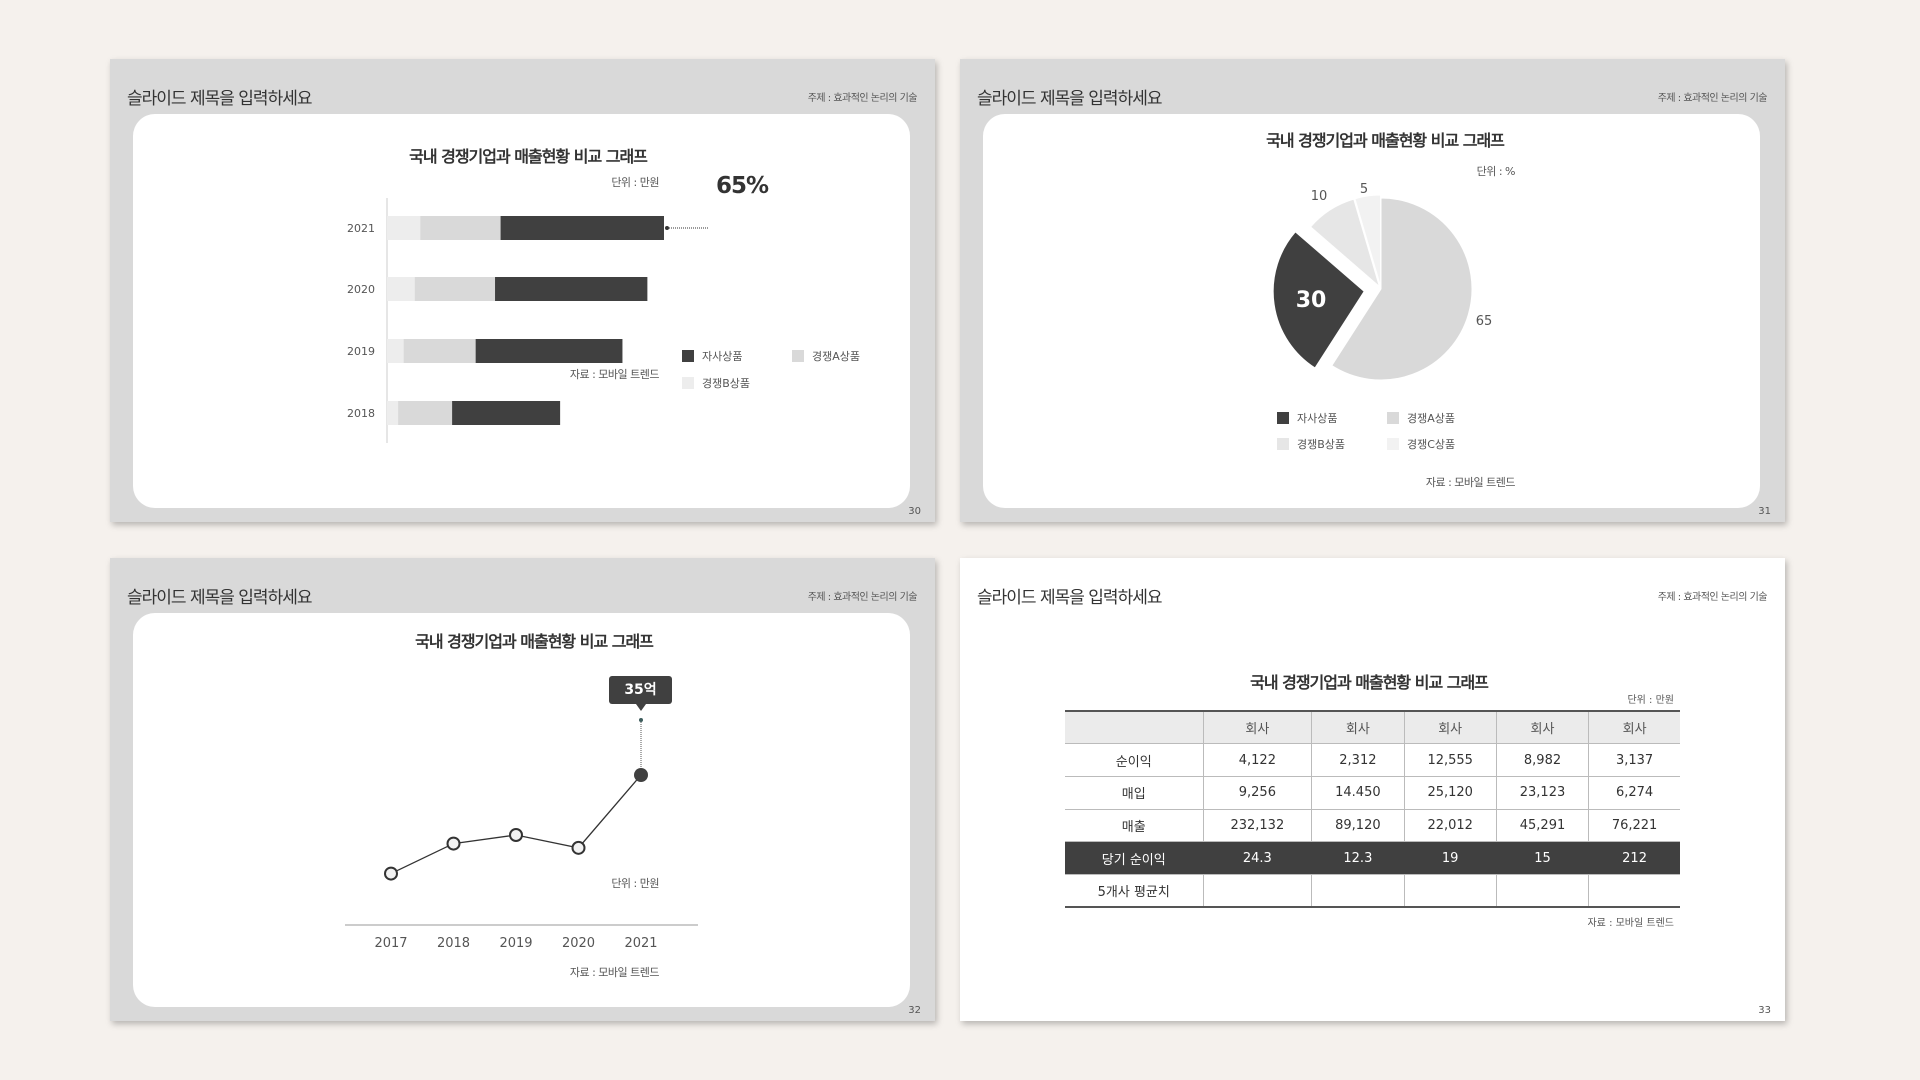  What do you see at coordinates (1134, 728) in the screenshot?
I see `row-header-cell` at bounding box center [1134, 728].